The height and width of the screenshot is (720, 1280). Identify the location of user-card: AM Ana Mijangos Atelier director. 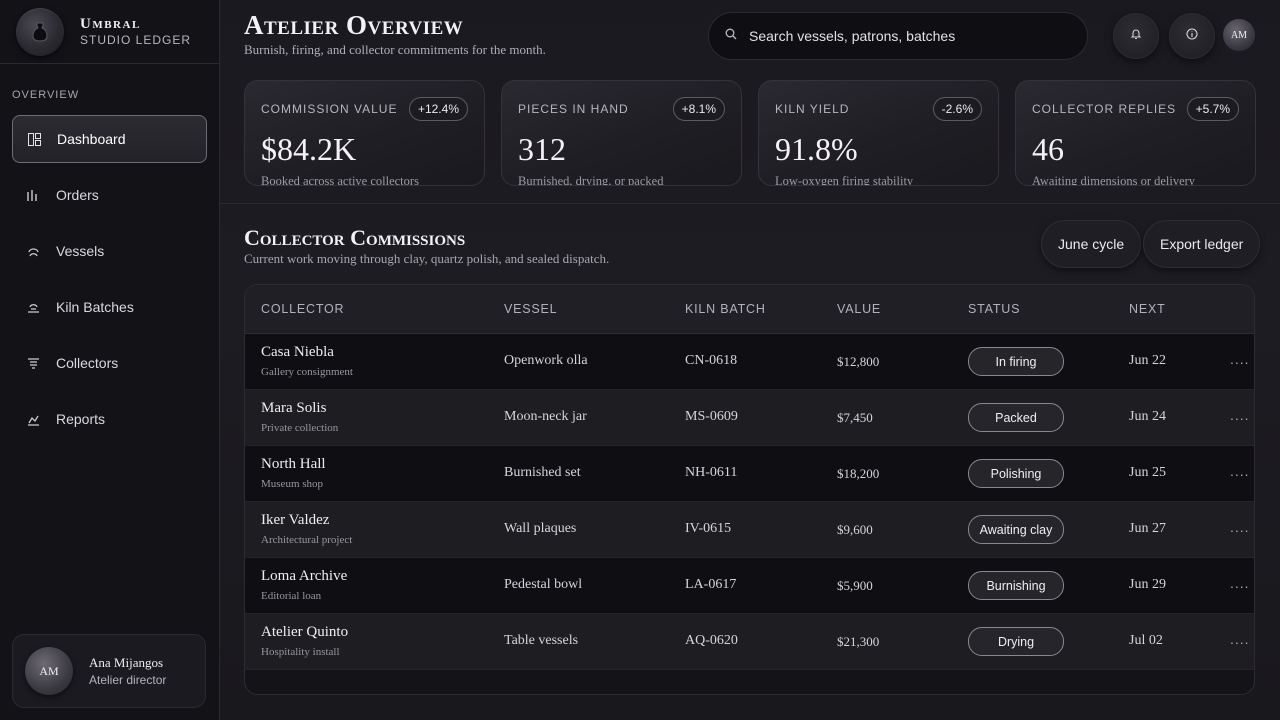
(109, 671).